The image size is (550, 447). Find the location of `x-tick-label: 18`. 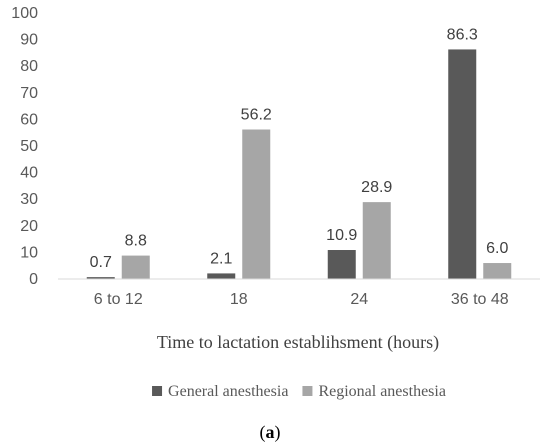

x-tick-label: 18 is located at coordinates (239, 299).